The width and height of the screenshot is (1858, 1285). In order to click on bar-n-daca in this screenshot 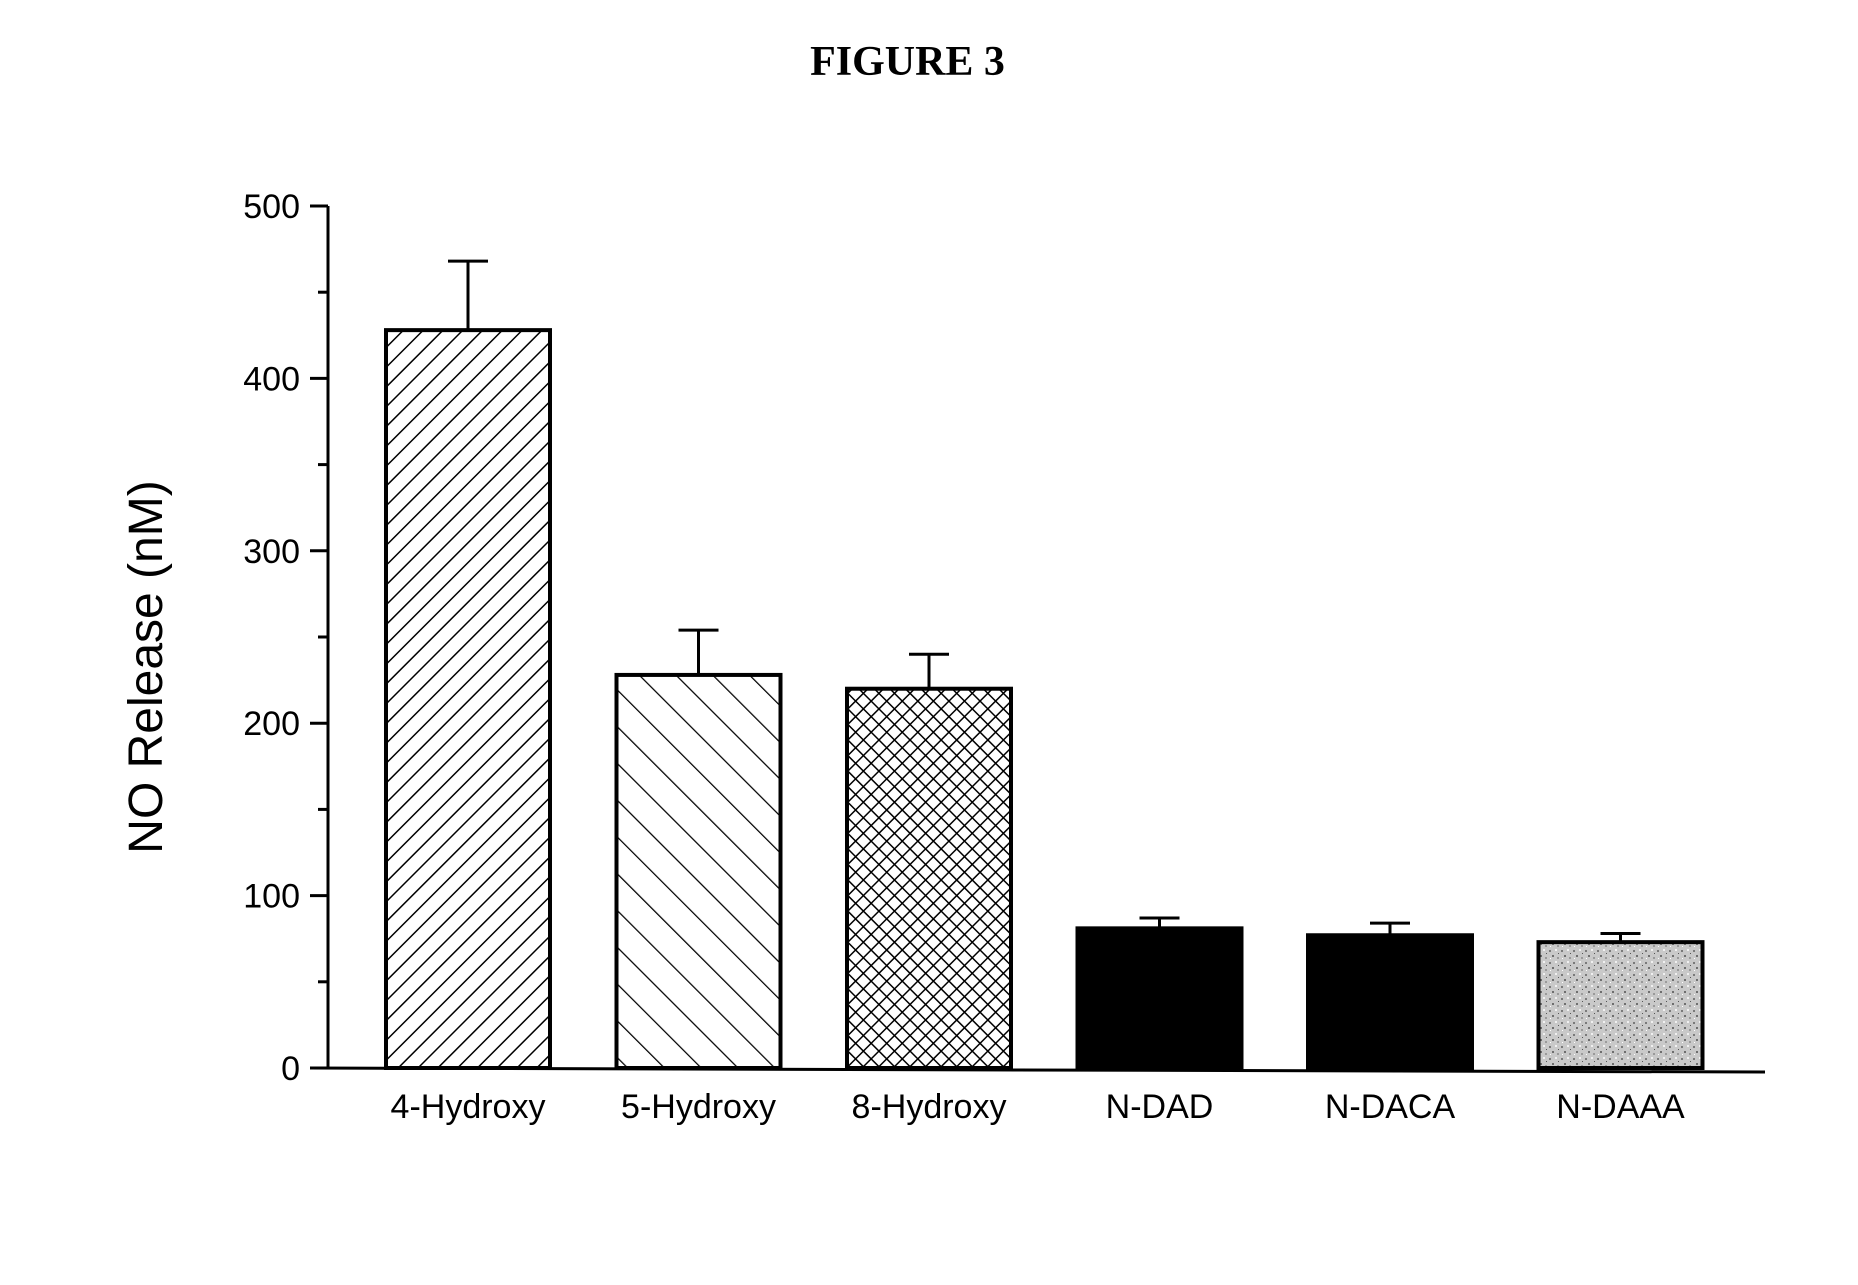, I will do `click(1390, 1001)`.